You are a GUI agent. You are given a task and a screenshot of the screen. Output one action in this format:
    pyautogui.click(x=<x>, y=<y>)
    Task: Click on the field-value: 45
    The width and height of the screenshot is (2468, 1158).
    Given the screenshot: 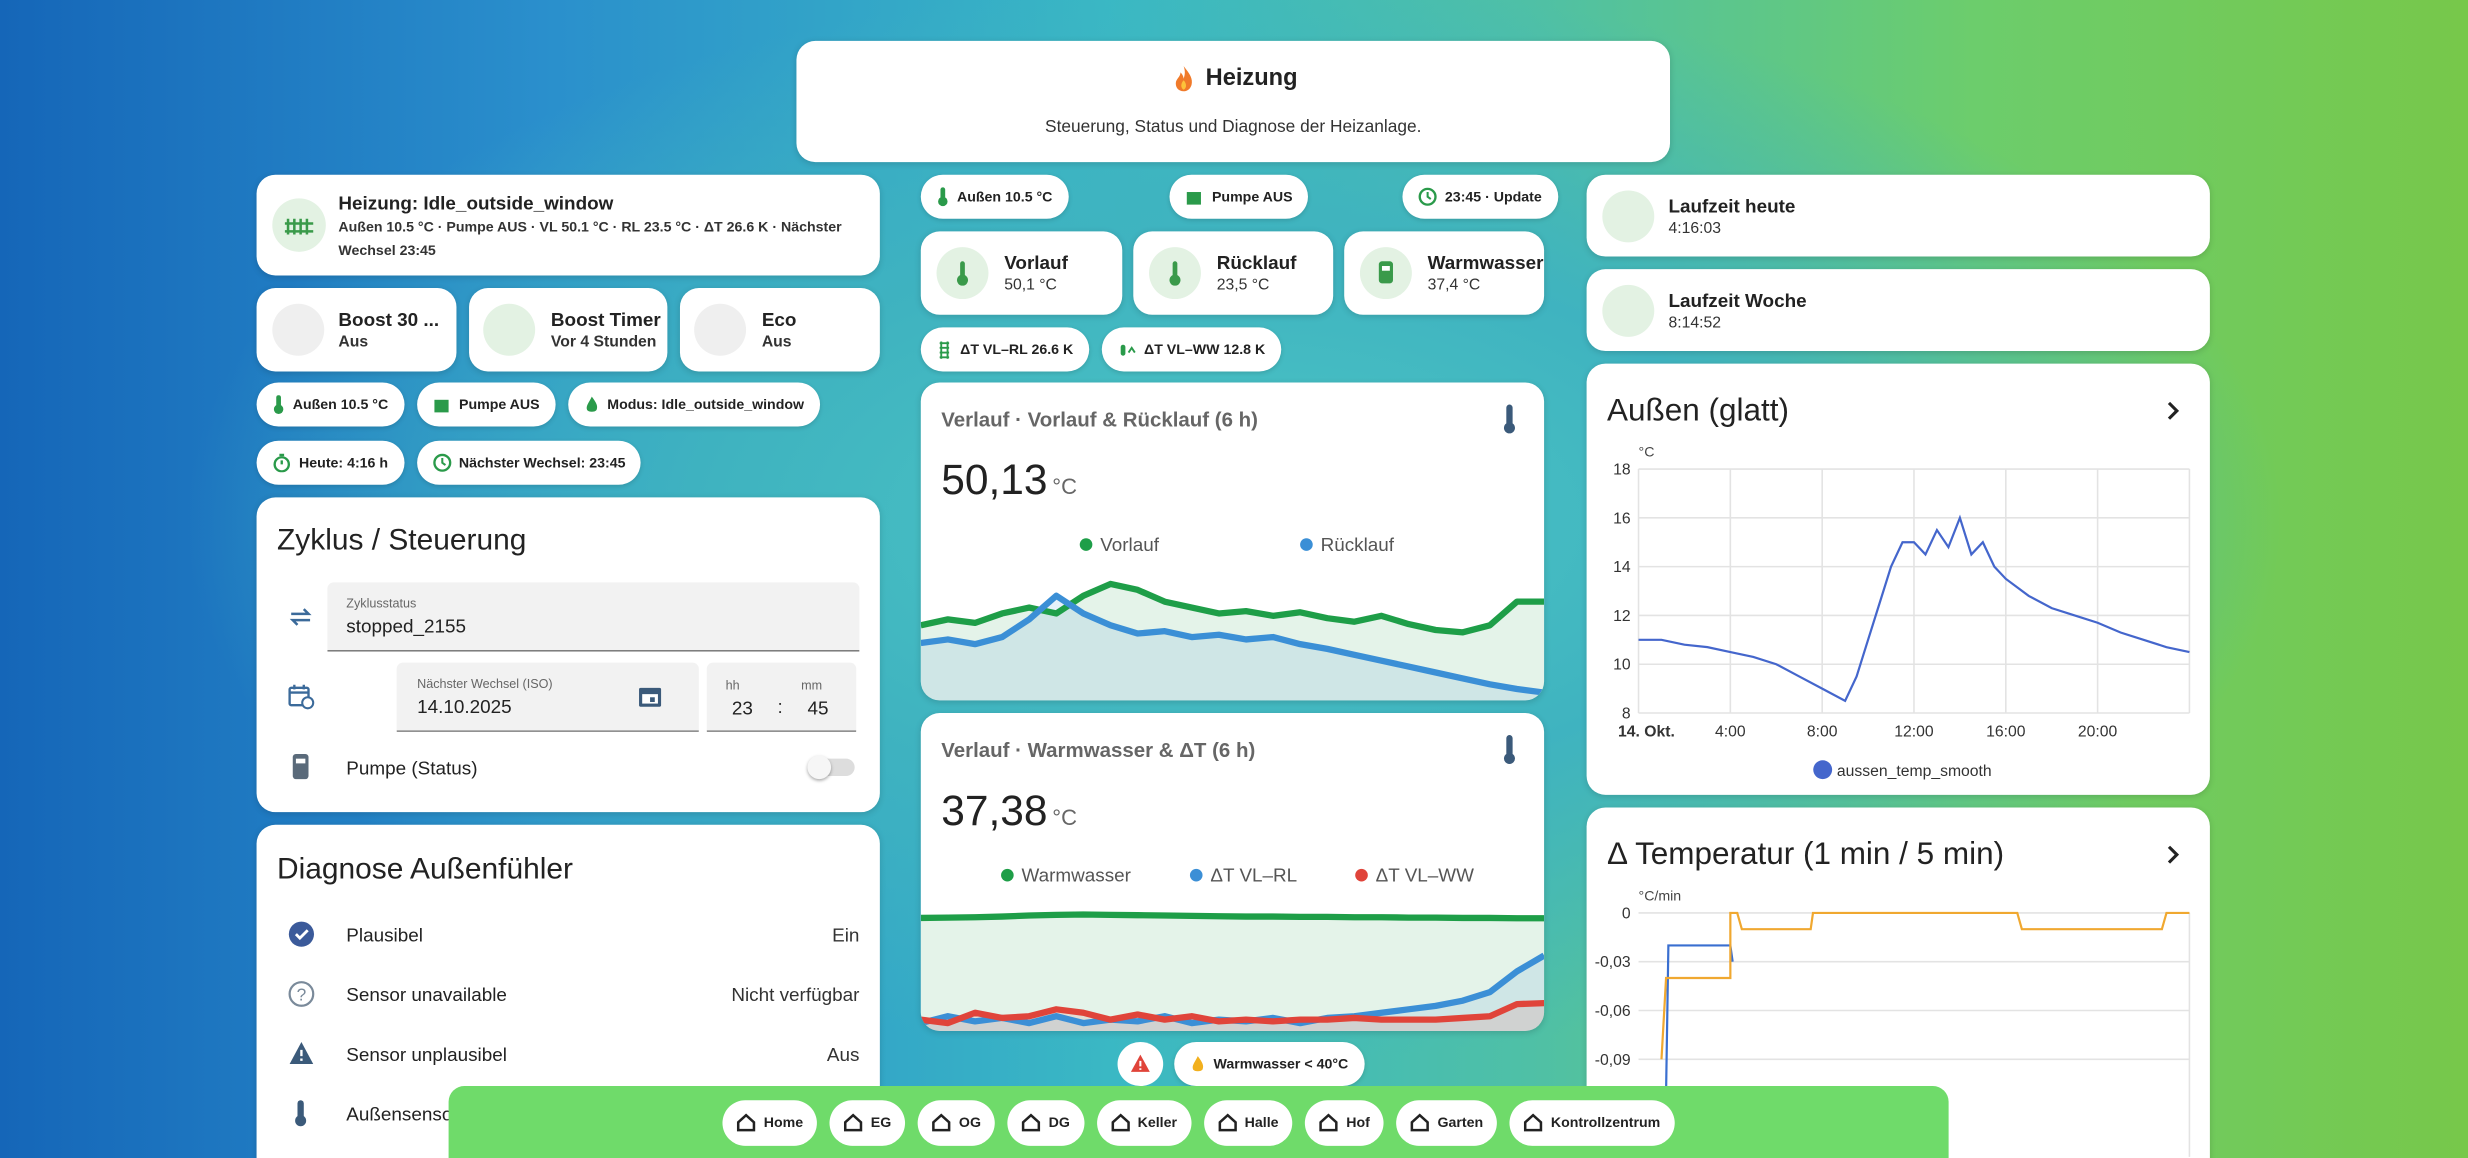 What is the action you would take?
    pyautogui.click(x=818, y=708)
    